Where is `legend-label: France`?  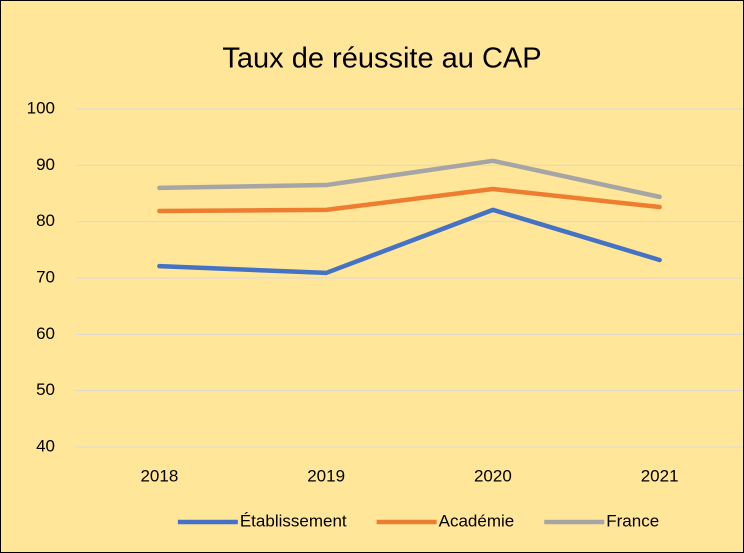 legend-label: France is located at coordinates (632, 520).